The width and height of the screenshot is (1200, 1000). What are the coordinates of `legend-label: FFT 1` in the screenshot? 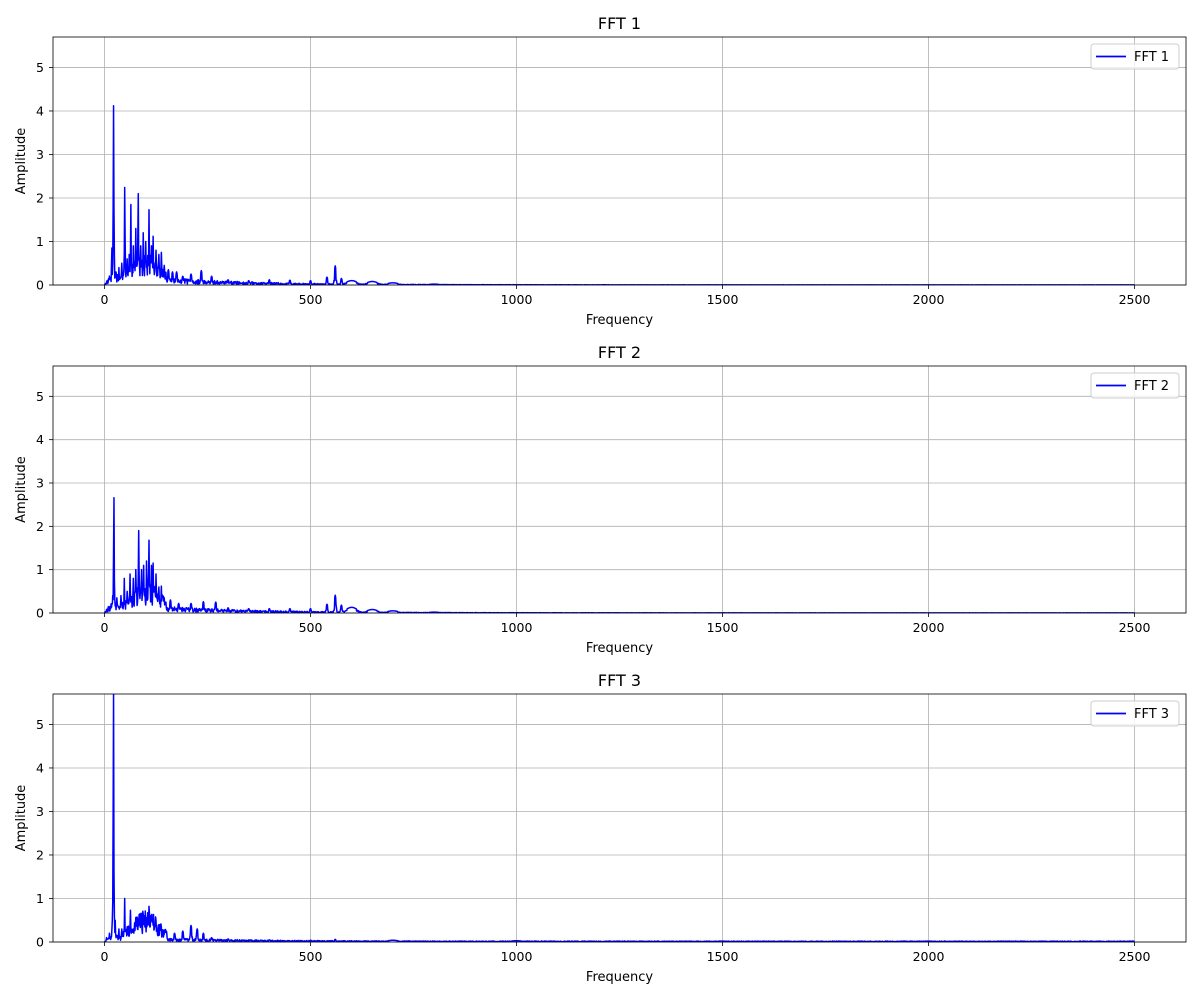 It's located at (1151, 57).